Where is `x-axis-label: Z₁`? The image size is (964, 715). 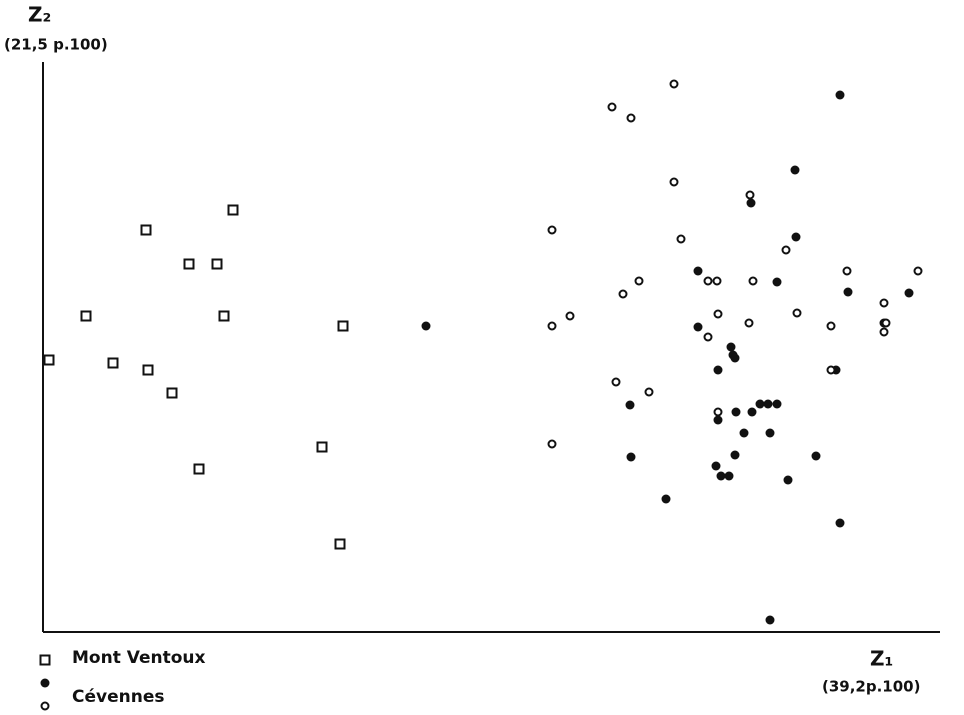
x-axis-label: Z₁ is located at coordinates (881, 659).